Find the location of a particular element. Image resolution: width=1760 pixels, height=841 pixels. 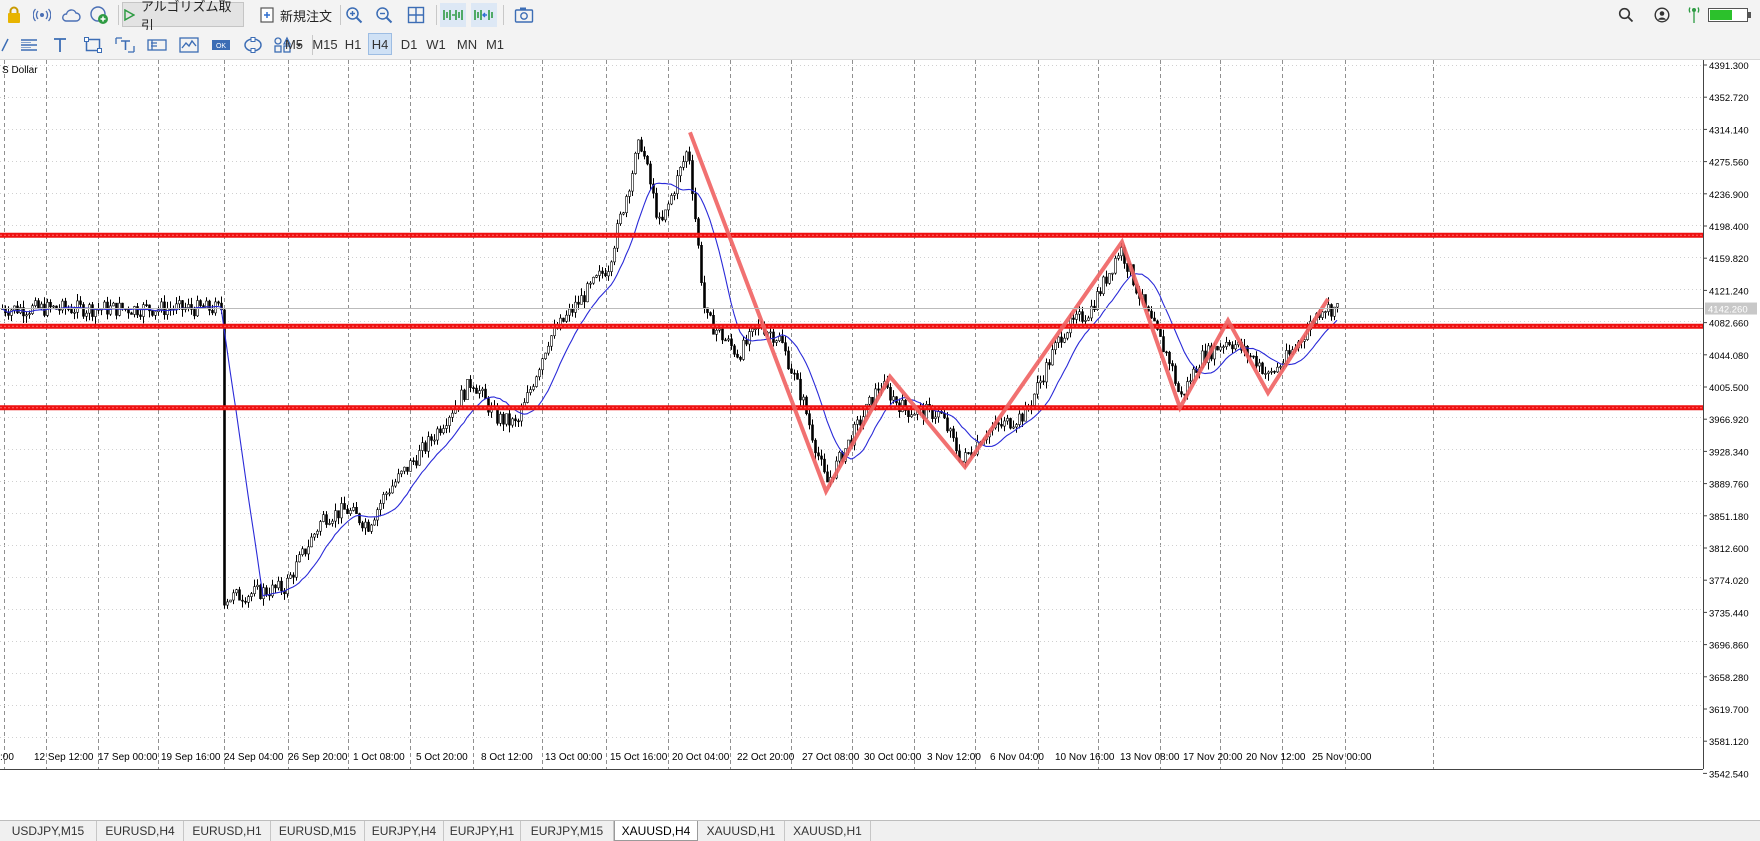

main-toolbar: アルゴリズム取引 新規注文 is located at coordinates (880, 16).